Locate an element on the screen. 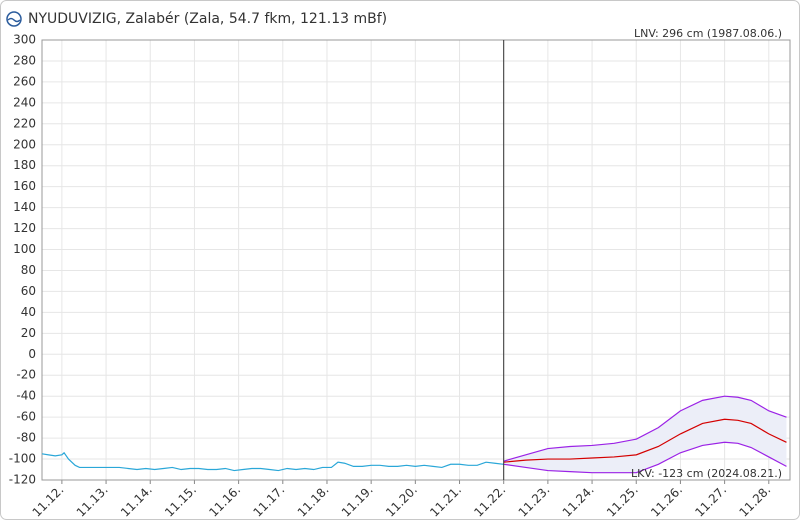 This screenshot has height=520, width=800. logo is located at coordinates (14, 19).